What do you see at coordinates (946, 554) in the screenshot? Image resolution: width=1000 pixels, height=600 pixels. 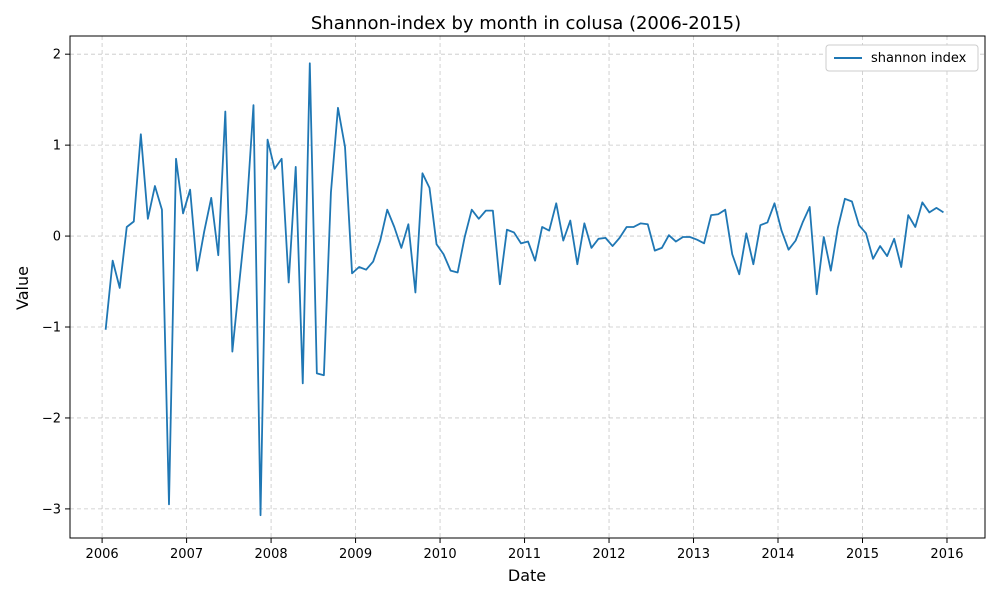 I see `x-tick-label: 2016` at bounding box center [946, 554].